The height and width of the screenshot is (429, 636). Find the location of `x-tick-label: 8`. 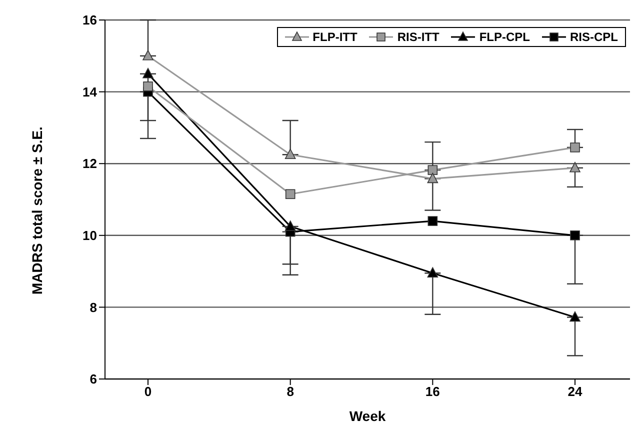

x-tick-label: 8 is located at coordinates (290, 392).